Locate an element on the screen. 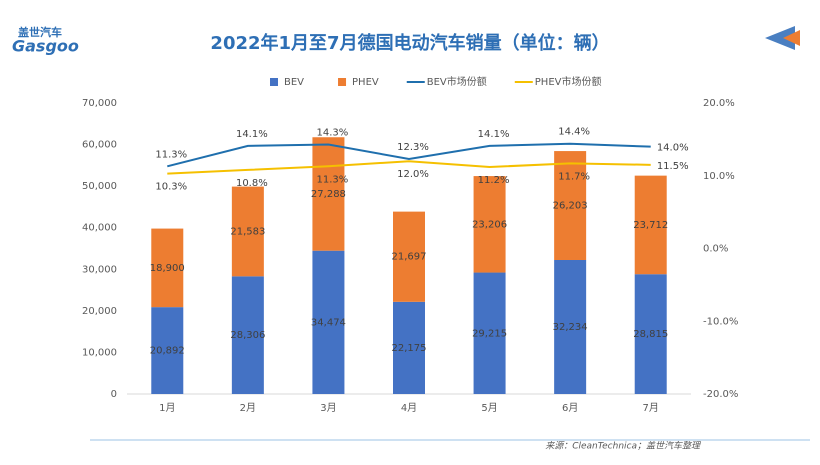 Image resolution: width=820 pixels, height=465 pixels. y-tick-label: 40,000 is located at coordinates (99, 228).